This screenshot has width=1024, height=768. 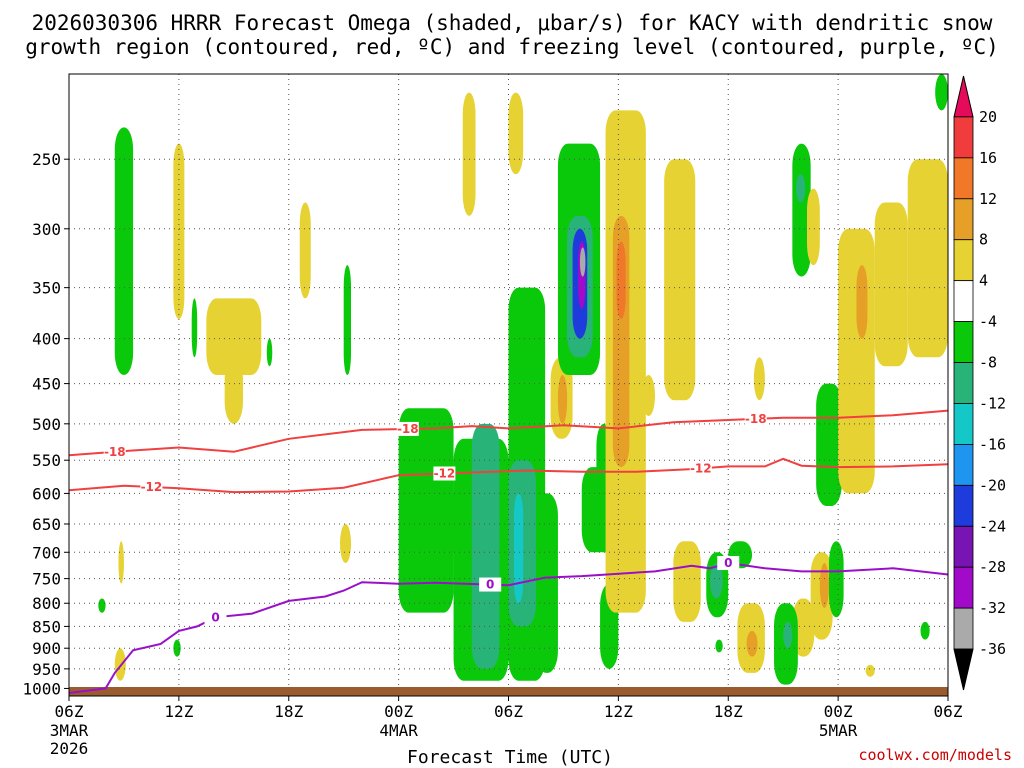 I want to click on colorbar-label-13: -36, so click(x=992, y=649).